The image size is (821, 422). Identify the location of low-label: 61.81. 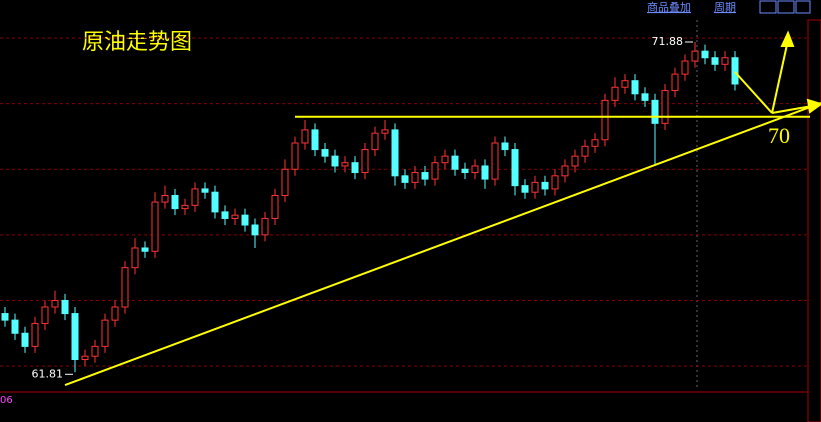
(48, 373).